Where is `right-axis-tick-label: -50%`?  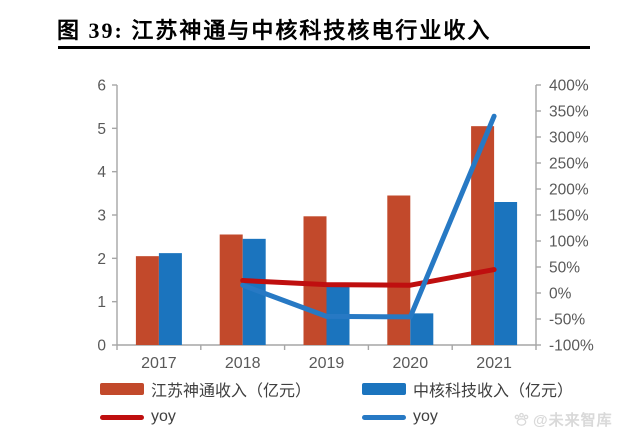
right-axis-tick-label: -50% is located at coordinates (567, 320).